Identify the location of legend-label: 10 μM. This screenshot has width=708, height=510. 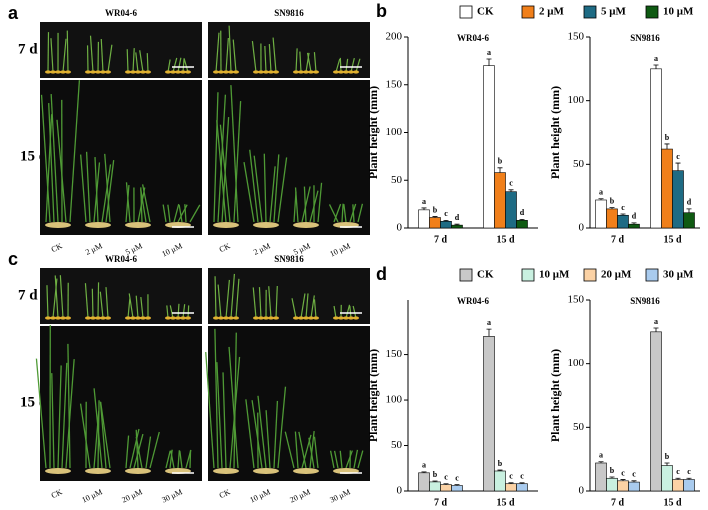
(678, 12).